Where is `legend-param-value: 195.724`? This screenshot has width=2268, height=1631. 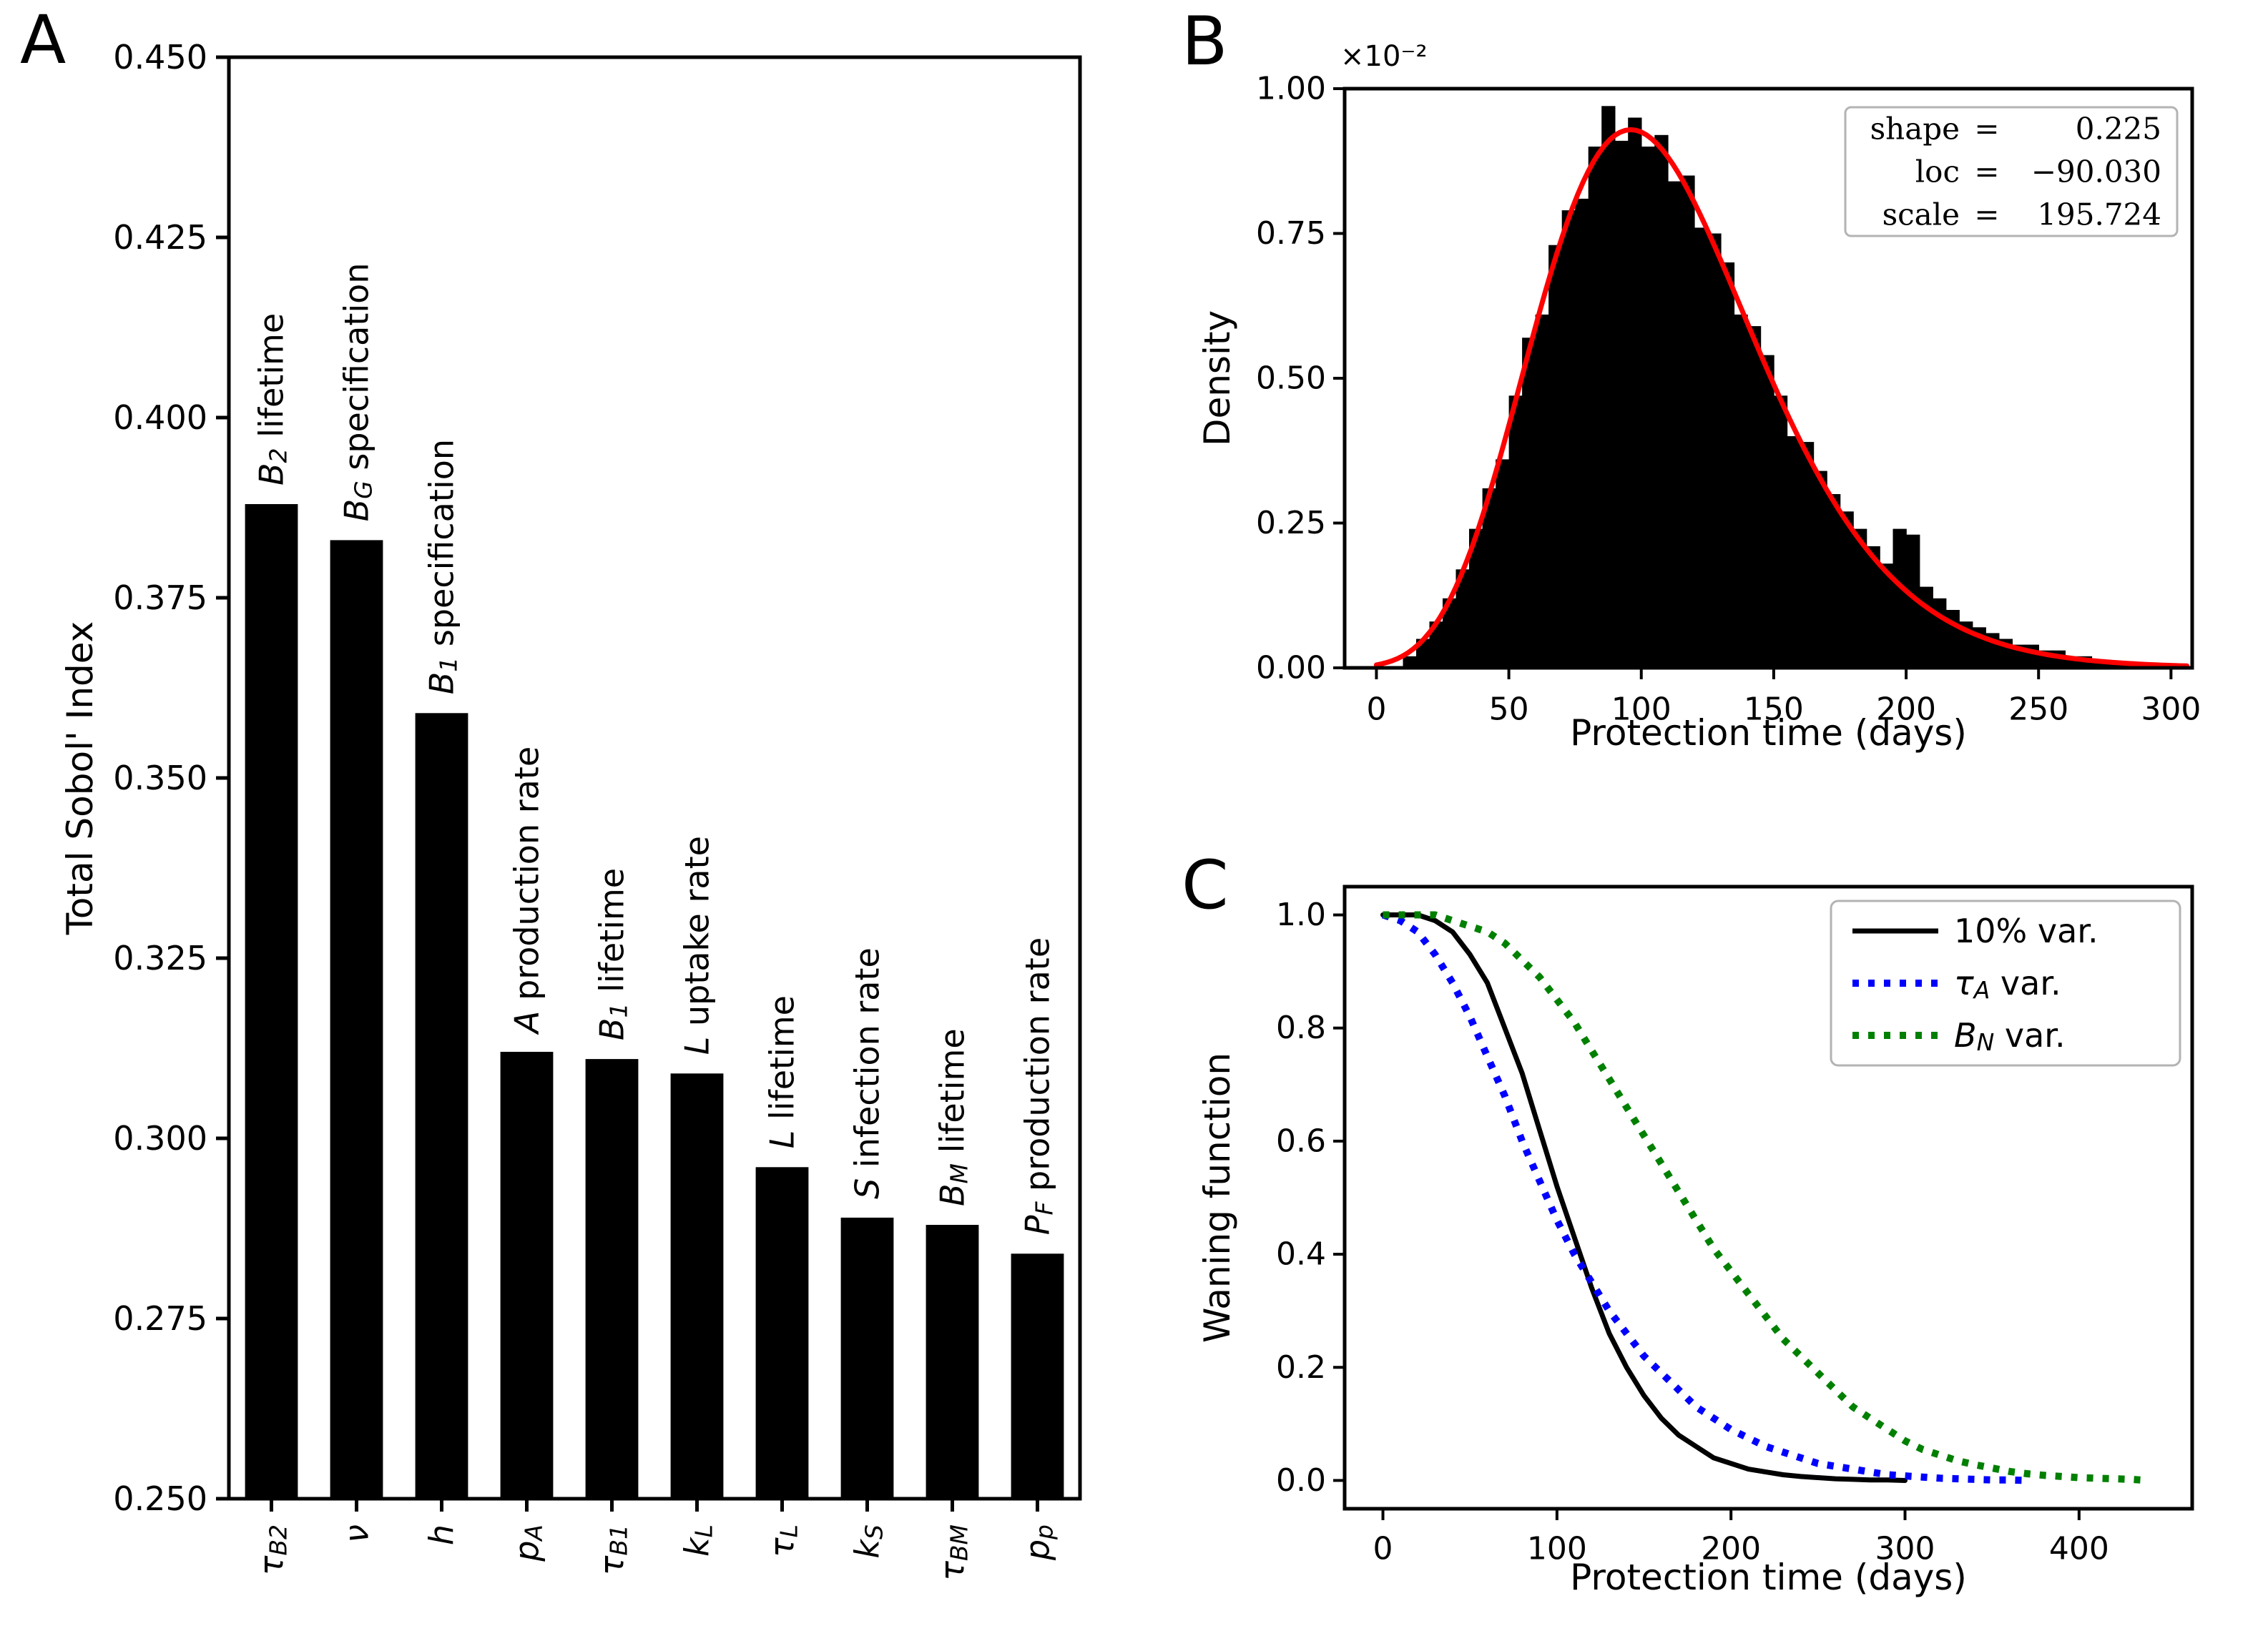
legend-param-value: 195.724 is located at coordinates (2099, 214).